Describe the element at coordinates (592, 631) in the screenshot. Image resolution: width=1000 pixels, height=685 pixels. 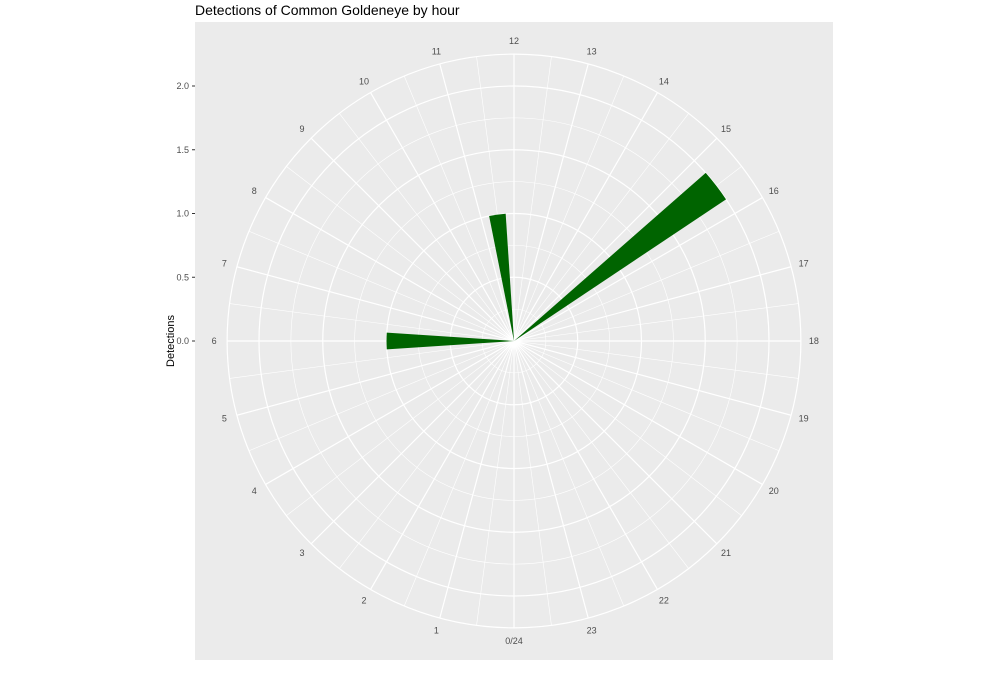
I see `x-tick-label: 23` at that location.